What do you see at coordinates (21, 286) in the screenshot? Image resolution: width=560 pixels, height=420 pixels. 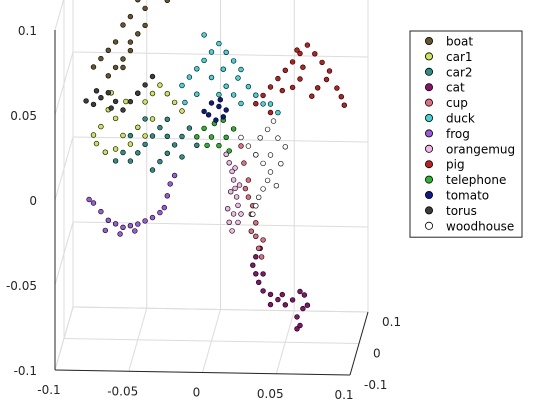 I see `z-tick-label: -0.05` at bounding box center [21, 286].